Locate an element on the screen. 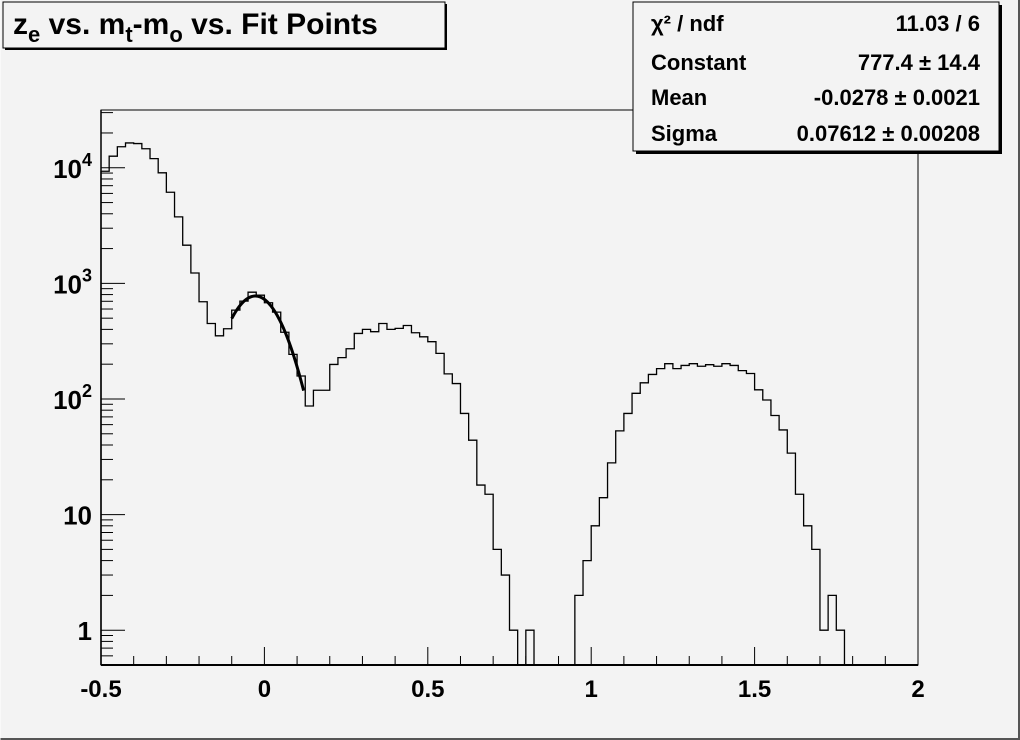  x-tick-label: 2 is located at coordinates (917, 689).